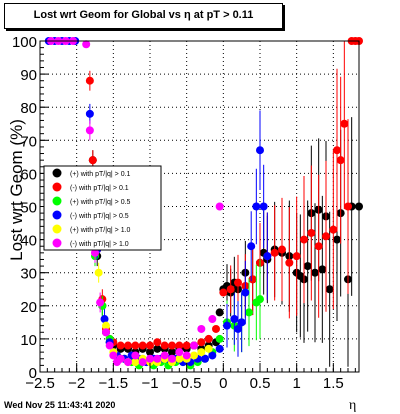  What do you see at coordinates (149, 383) in the screenshot?
I see `x-tick-label: −1` at bounding box center [149, 383].